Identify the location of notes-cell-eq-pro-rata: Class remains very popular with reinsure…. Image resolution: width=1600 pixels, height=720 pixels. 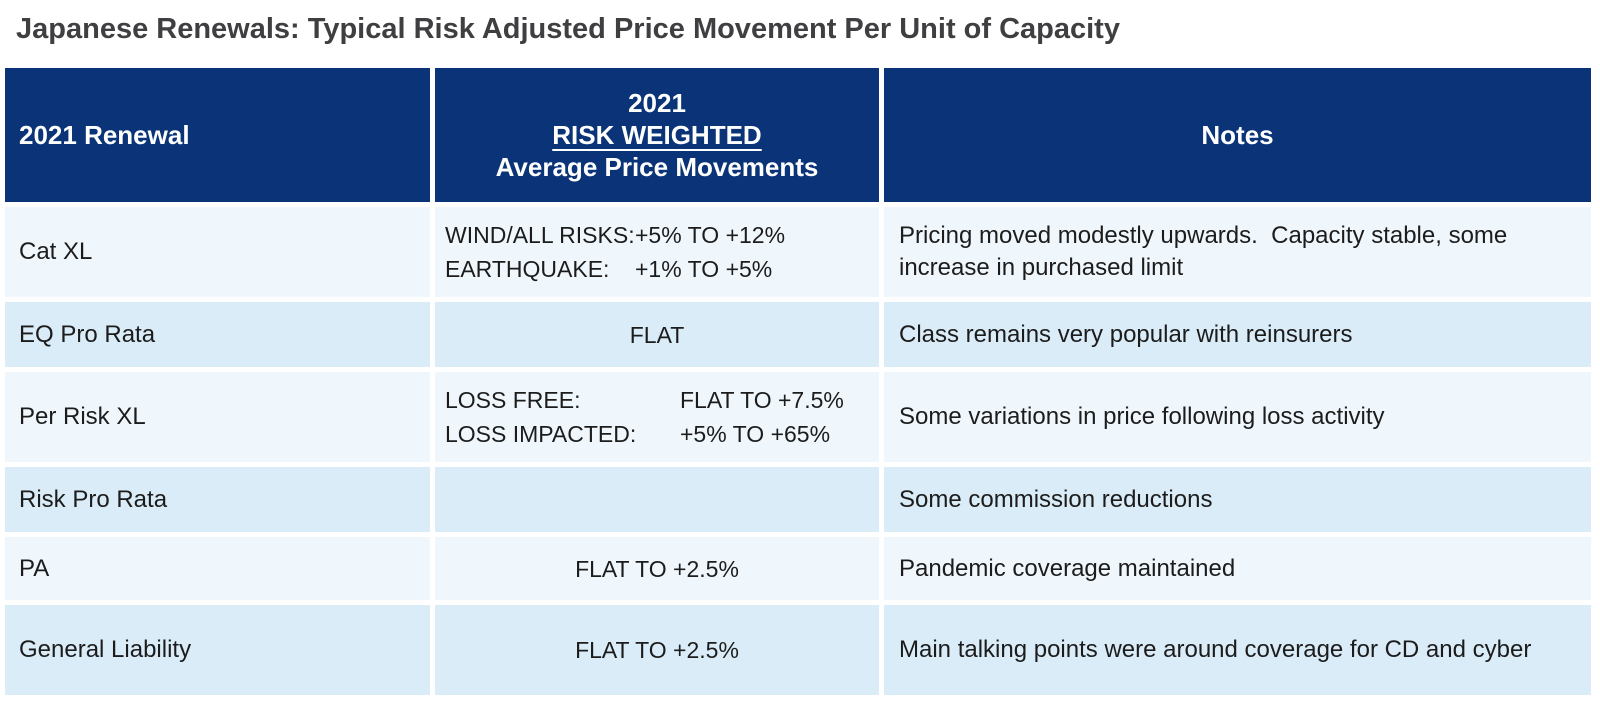
(1237, 334).